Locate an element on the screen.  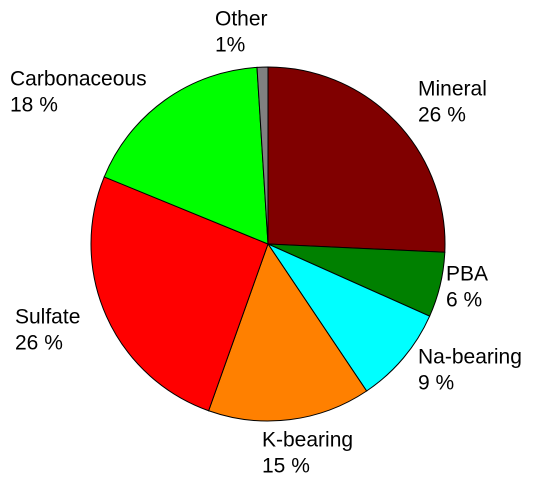
slice-label: Na-bearing is located at coordinates (470, 357).